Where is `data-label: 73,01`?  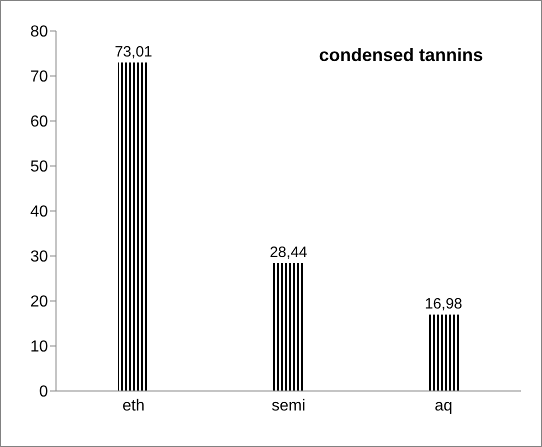
data-label: 73,01 is located at coordinates (133, 51).